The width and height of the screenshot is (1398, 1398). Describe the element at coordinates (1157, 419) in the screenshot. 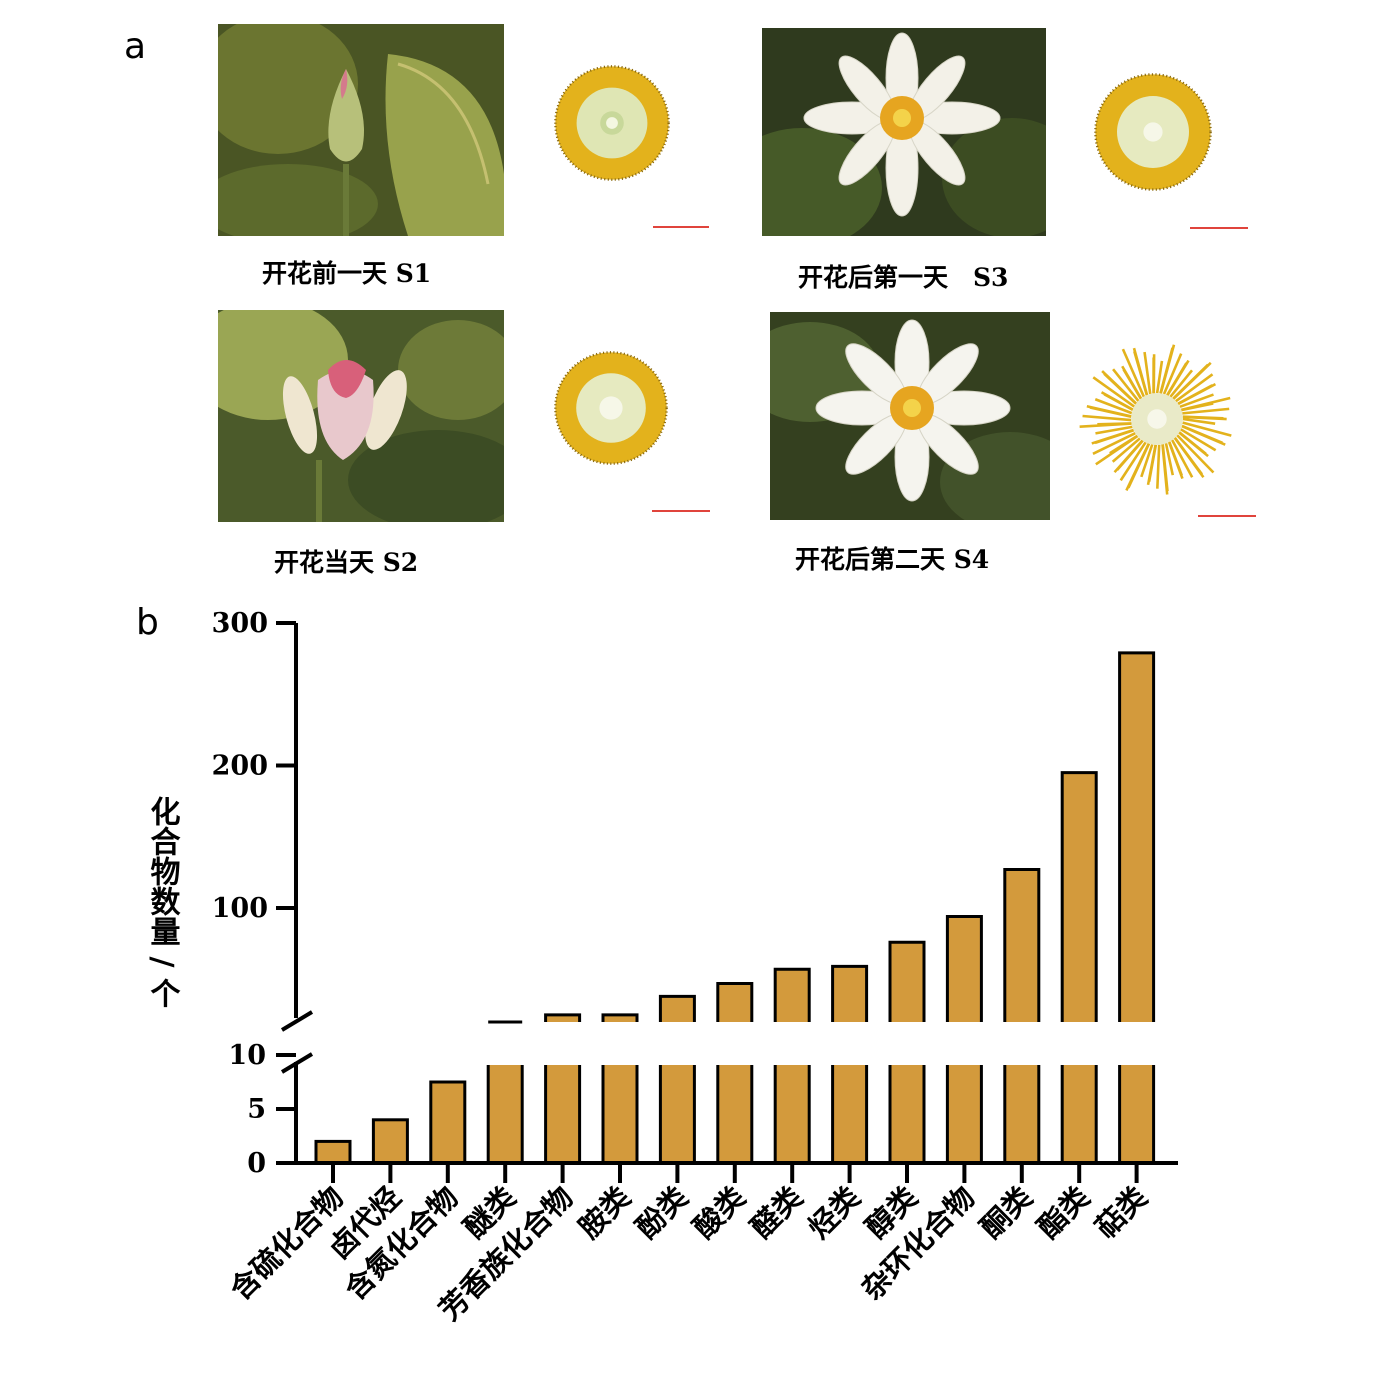

I see `stamen-spread-icon` at that location.